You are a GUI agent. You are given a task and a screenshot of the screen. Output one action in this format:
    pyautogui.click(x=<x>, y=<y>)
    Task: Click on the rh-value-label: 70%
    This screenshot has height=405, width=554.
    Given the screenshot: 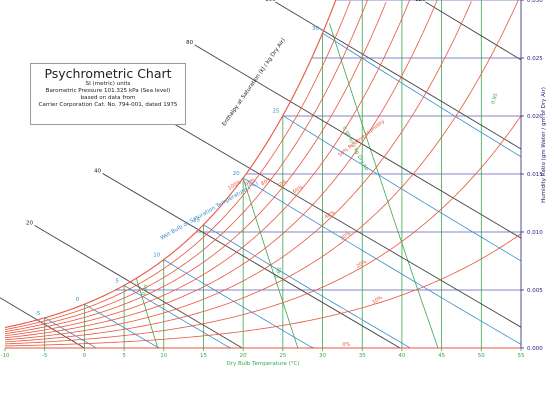 What is the action you would take?
    pyautogui.click(x=282, y=184)
    